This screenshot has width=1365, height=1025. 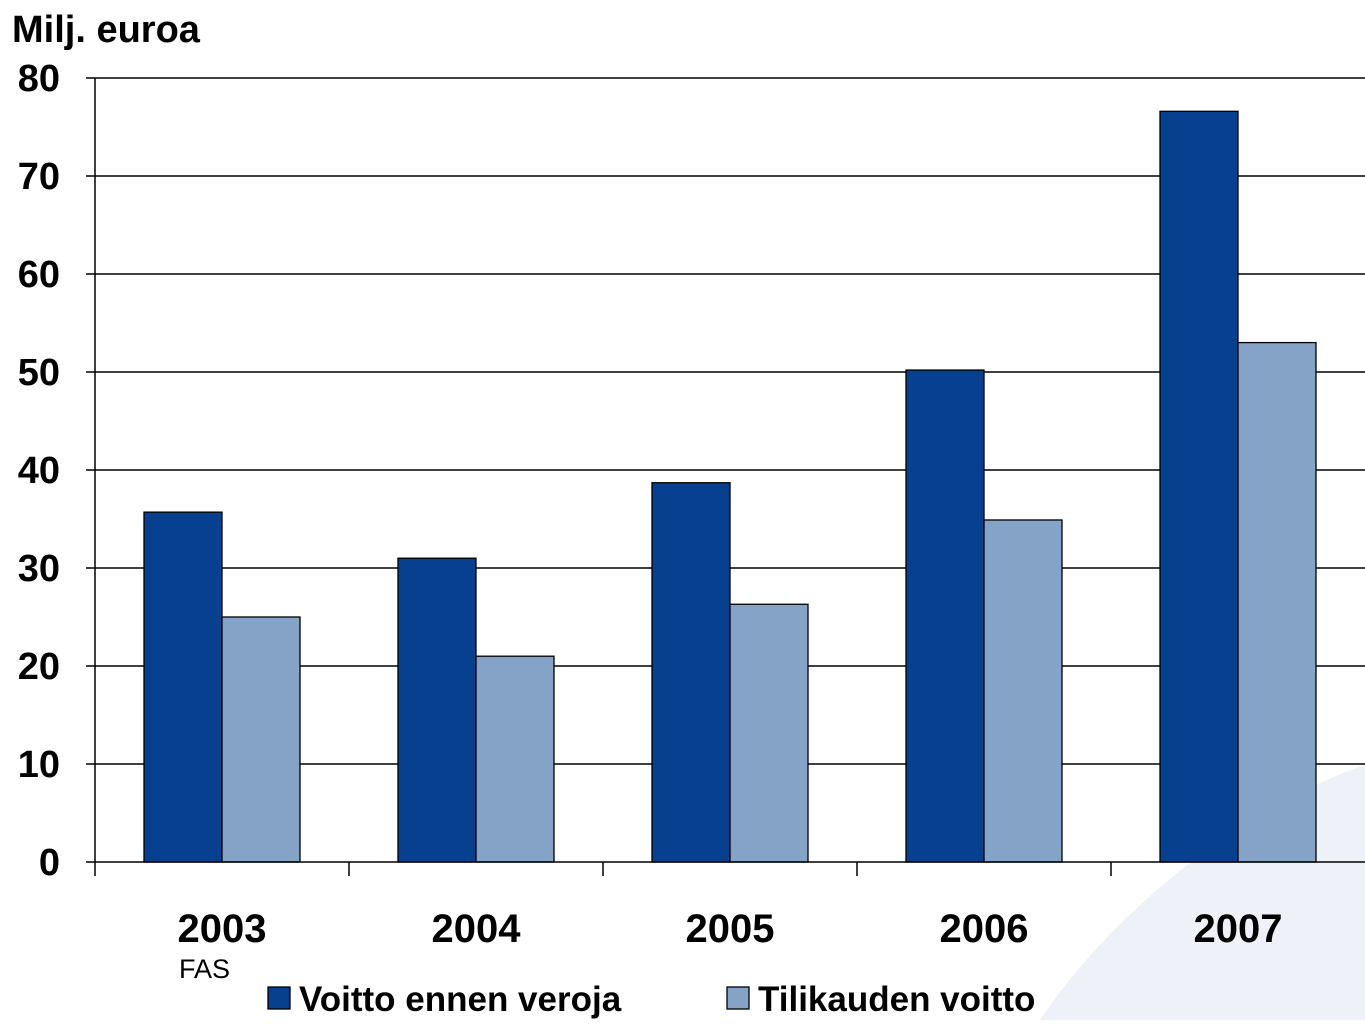 I want to click on y-tick-label: 40, so click(x=39, y=471).